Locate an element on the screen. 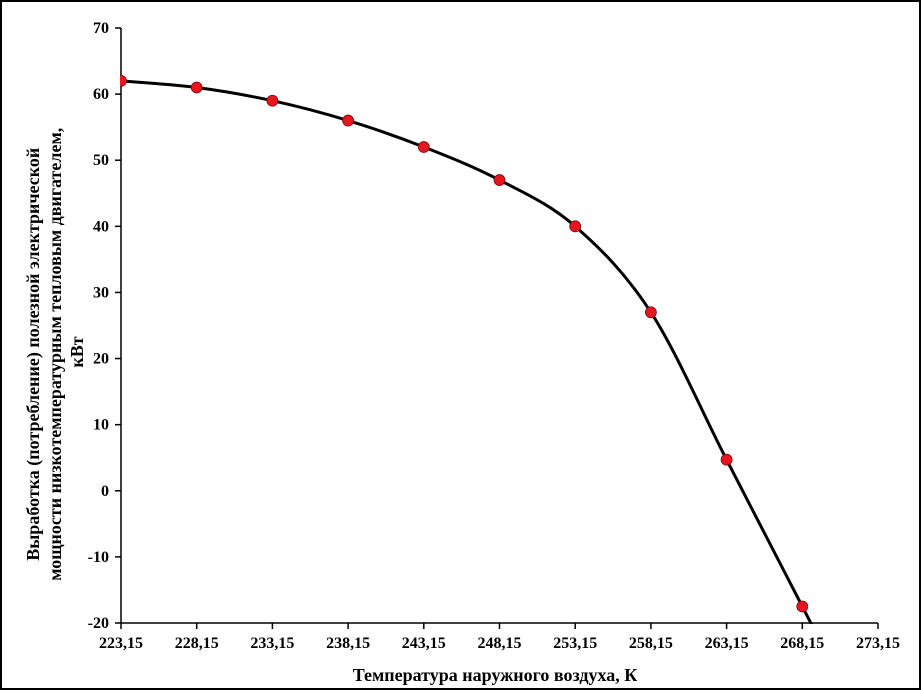 The width and height of the screenshot is (921, 692). y-axis-title-line-3: кВт is located at coordinates (77, 351).